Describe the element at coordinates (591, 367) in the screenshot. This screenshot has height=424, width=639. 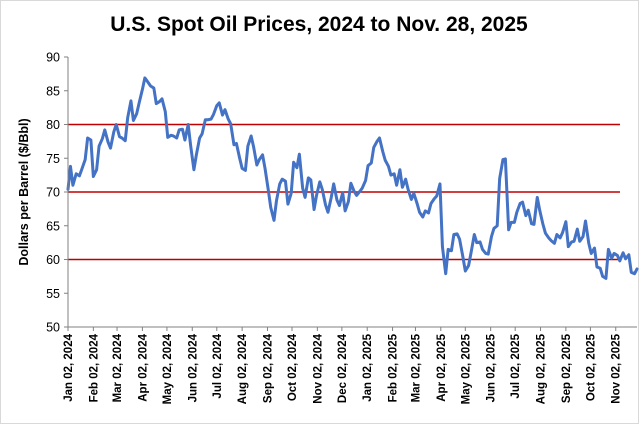
I see `x-tick-label: Oct 02, 2025` at that location.